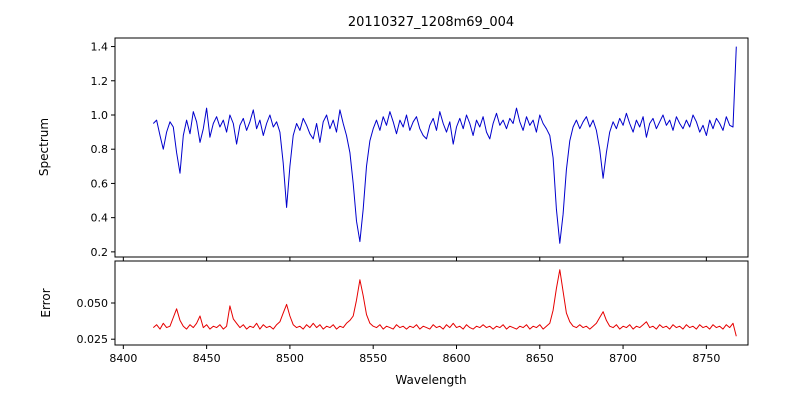 This screenshot has width=800, height=400. I want to click on x-tick-label: 8500, so click(290, 358).